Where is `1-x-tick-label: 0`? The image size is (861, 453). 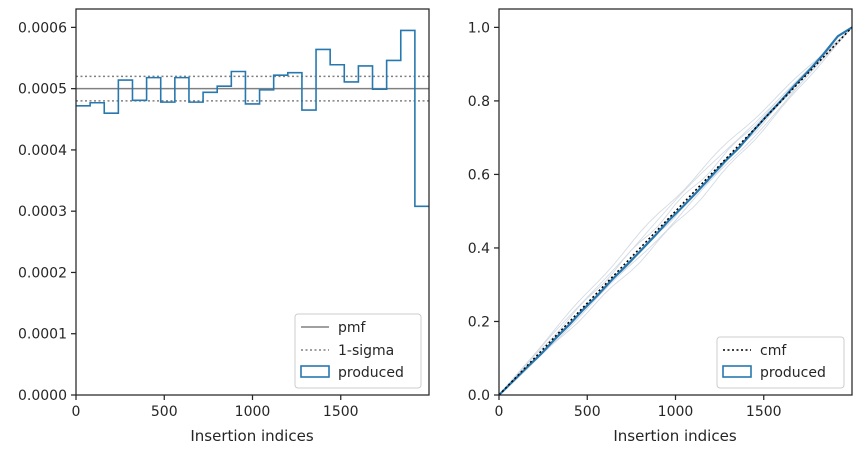
1-x-tick-label: 0 is located at coordinates (499, 412).